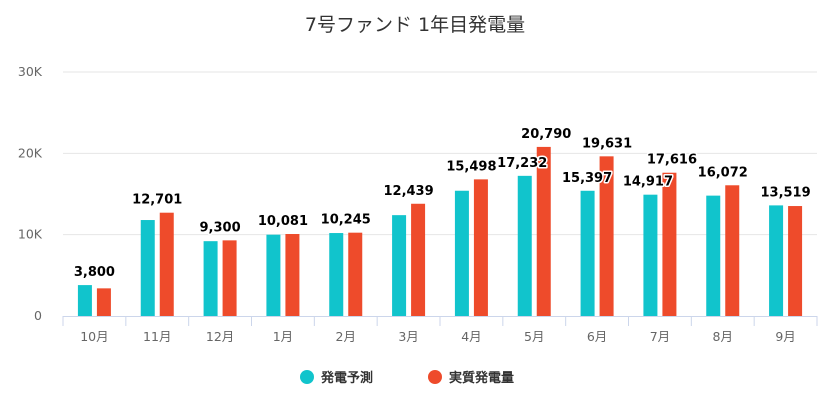 The height and width of the screenshot is (415, 830). Describe the element at coordinates (346, 336) in the screenshot. I see `x-tick-label: 2月` at that location.